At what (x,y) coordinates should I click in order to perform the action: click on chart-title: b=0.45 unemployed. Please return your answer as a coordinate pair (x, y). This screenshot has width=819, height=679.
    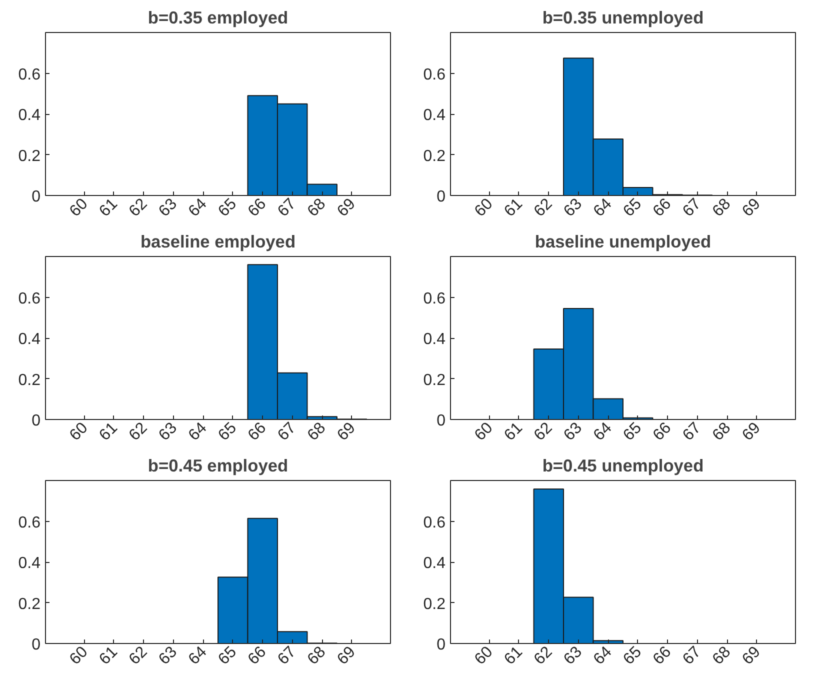
    Looking at the image, I should click on (623, 466).